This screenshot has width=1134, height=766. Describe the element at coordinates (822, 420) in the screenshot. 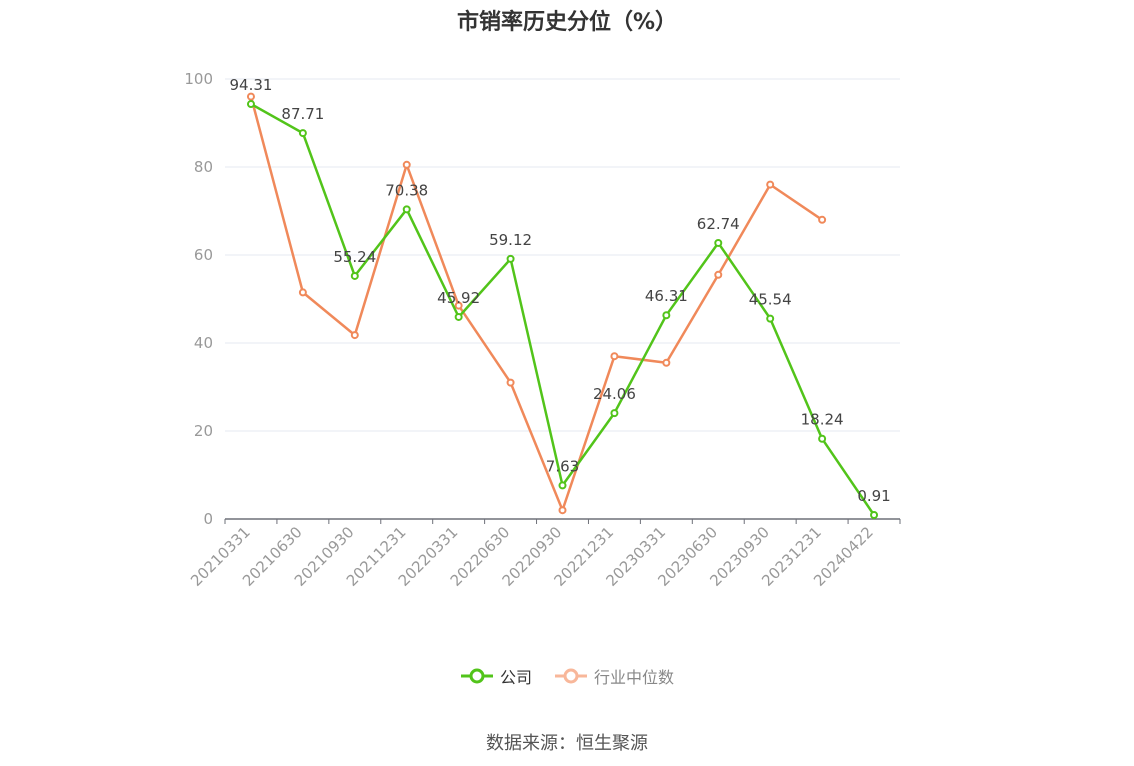

I see `data-label-公司: 18.24` at that location.